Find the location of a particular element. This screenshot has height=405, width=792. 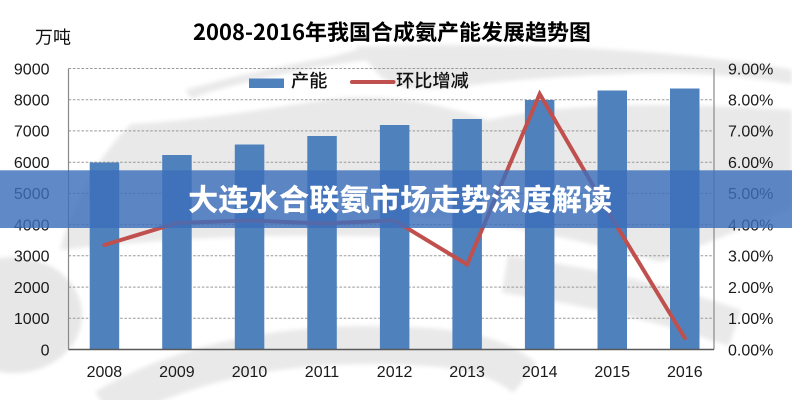

svg-text: 2000 is located at coordinates (32, 288).